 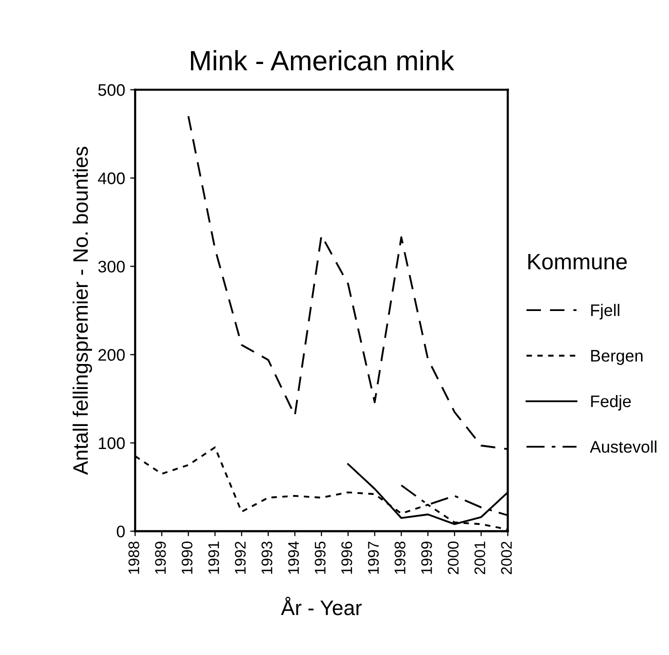 What do you see at coordinates (506, 558) in the screenshot?
I see `x-tick-label: 2002` at bounding box center [506, 558].